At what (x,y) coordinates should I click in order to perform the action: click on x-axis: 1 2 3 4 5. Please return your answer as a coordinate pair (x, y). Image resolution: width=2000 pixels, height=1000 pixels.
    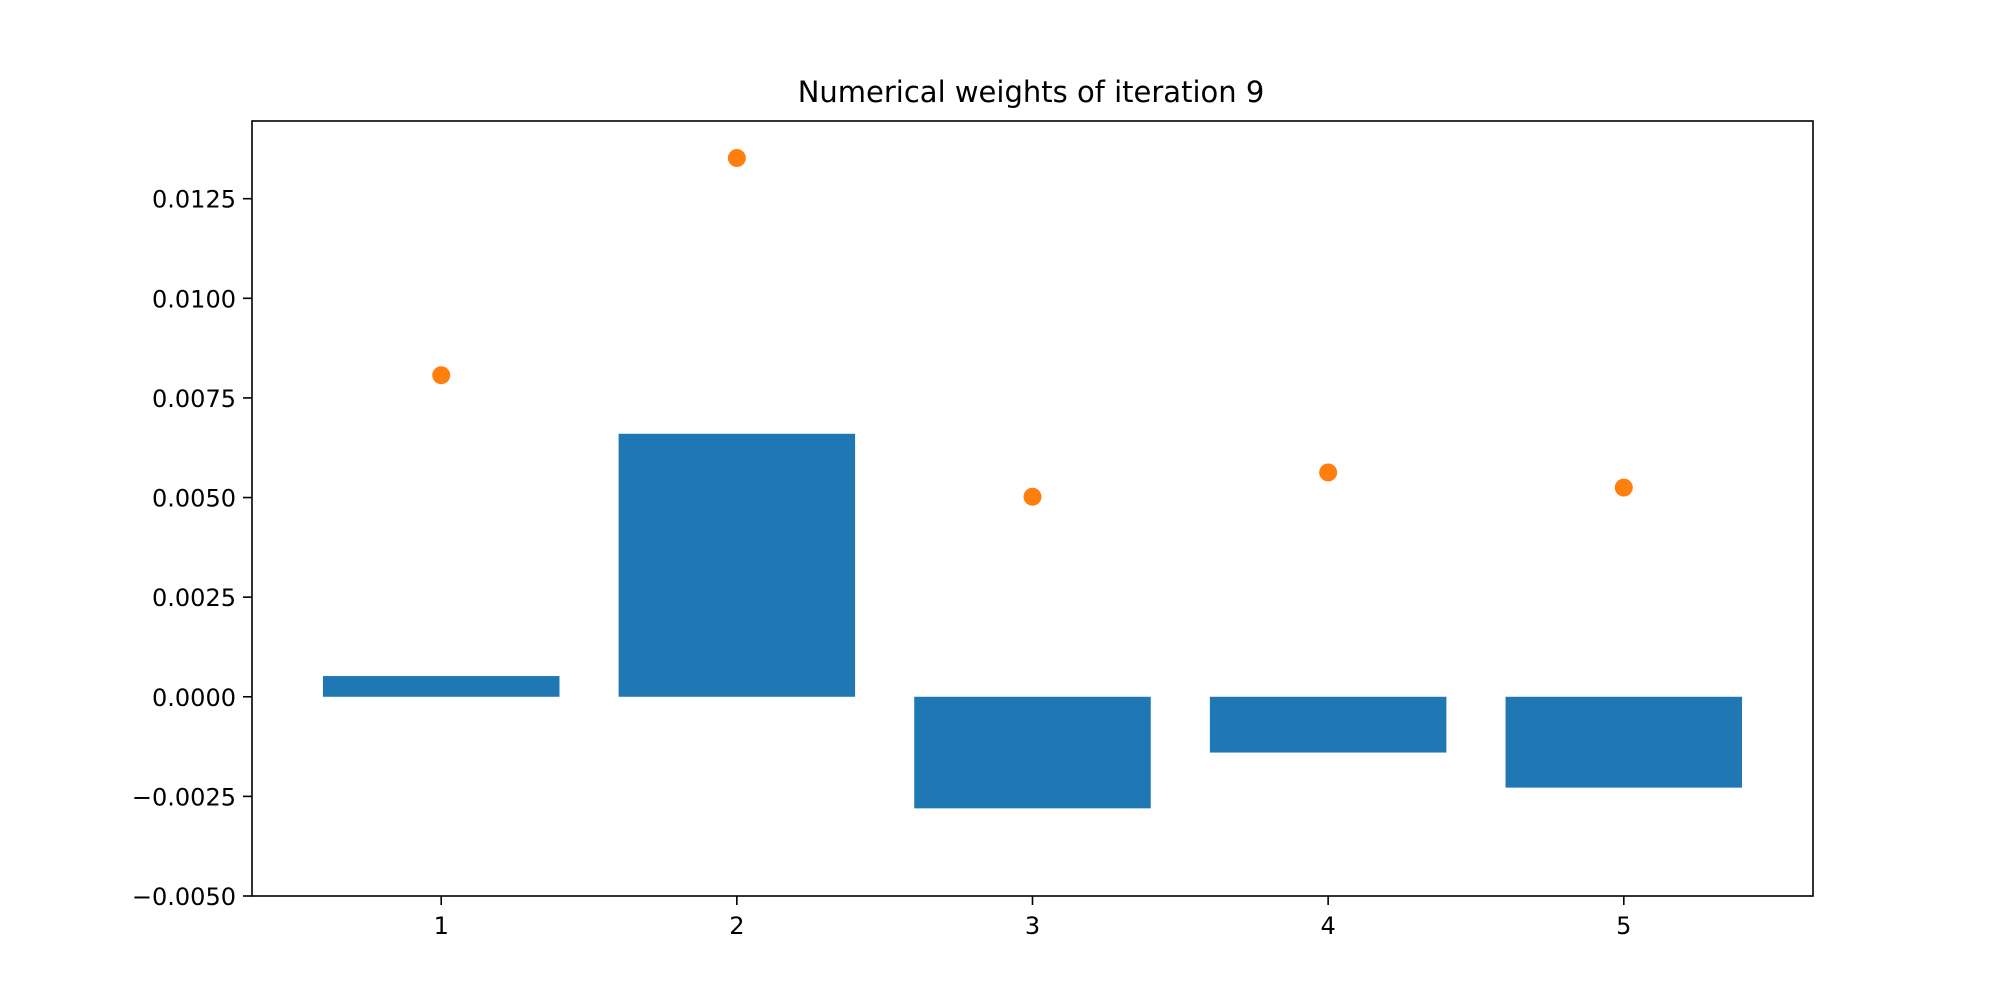
    Looking at the image, I should click on (1032, 918).